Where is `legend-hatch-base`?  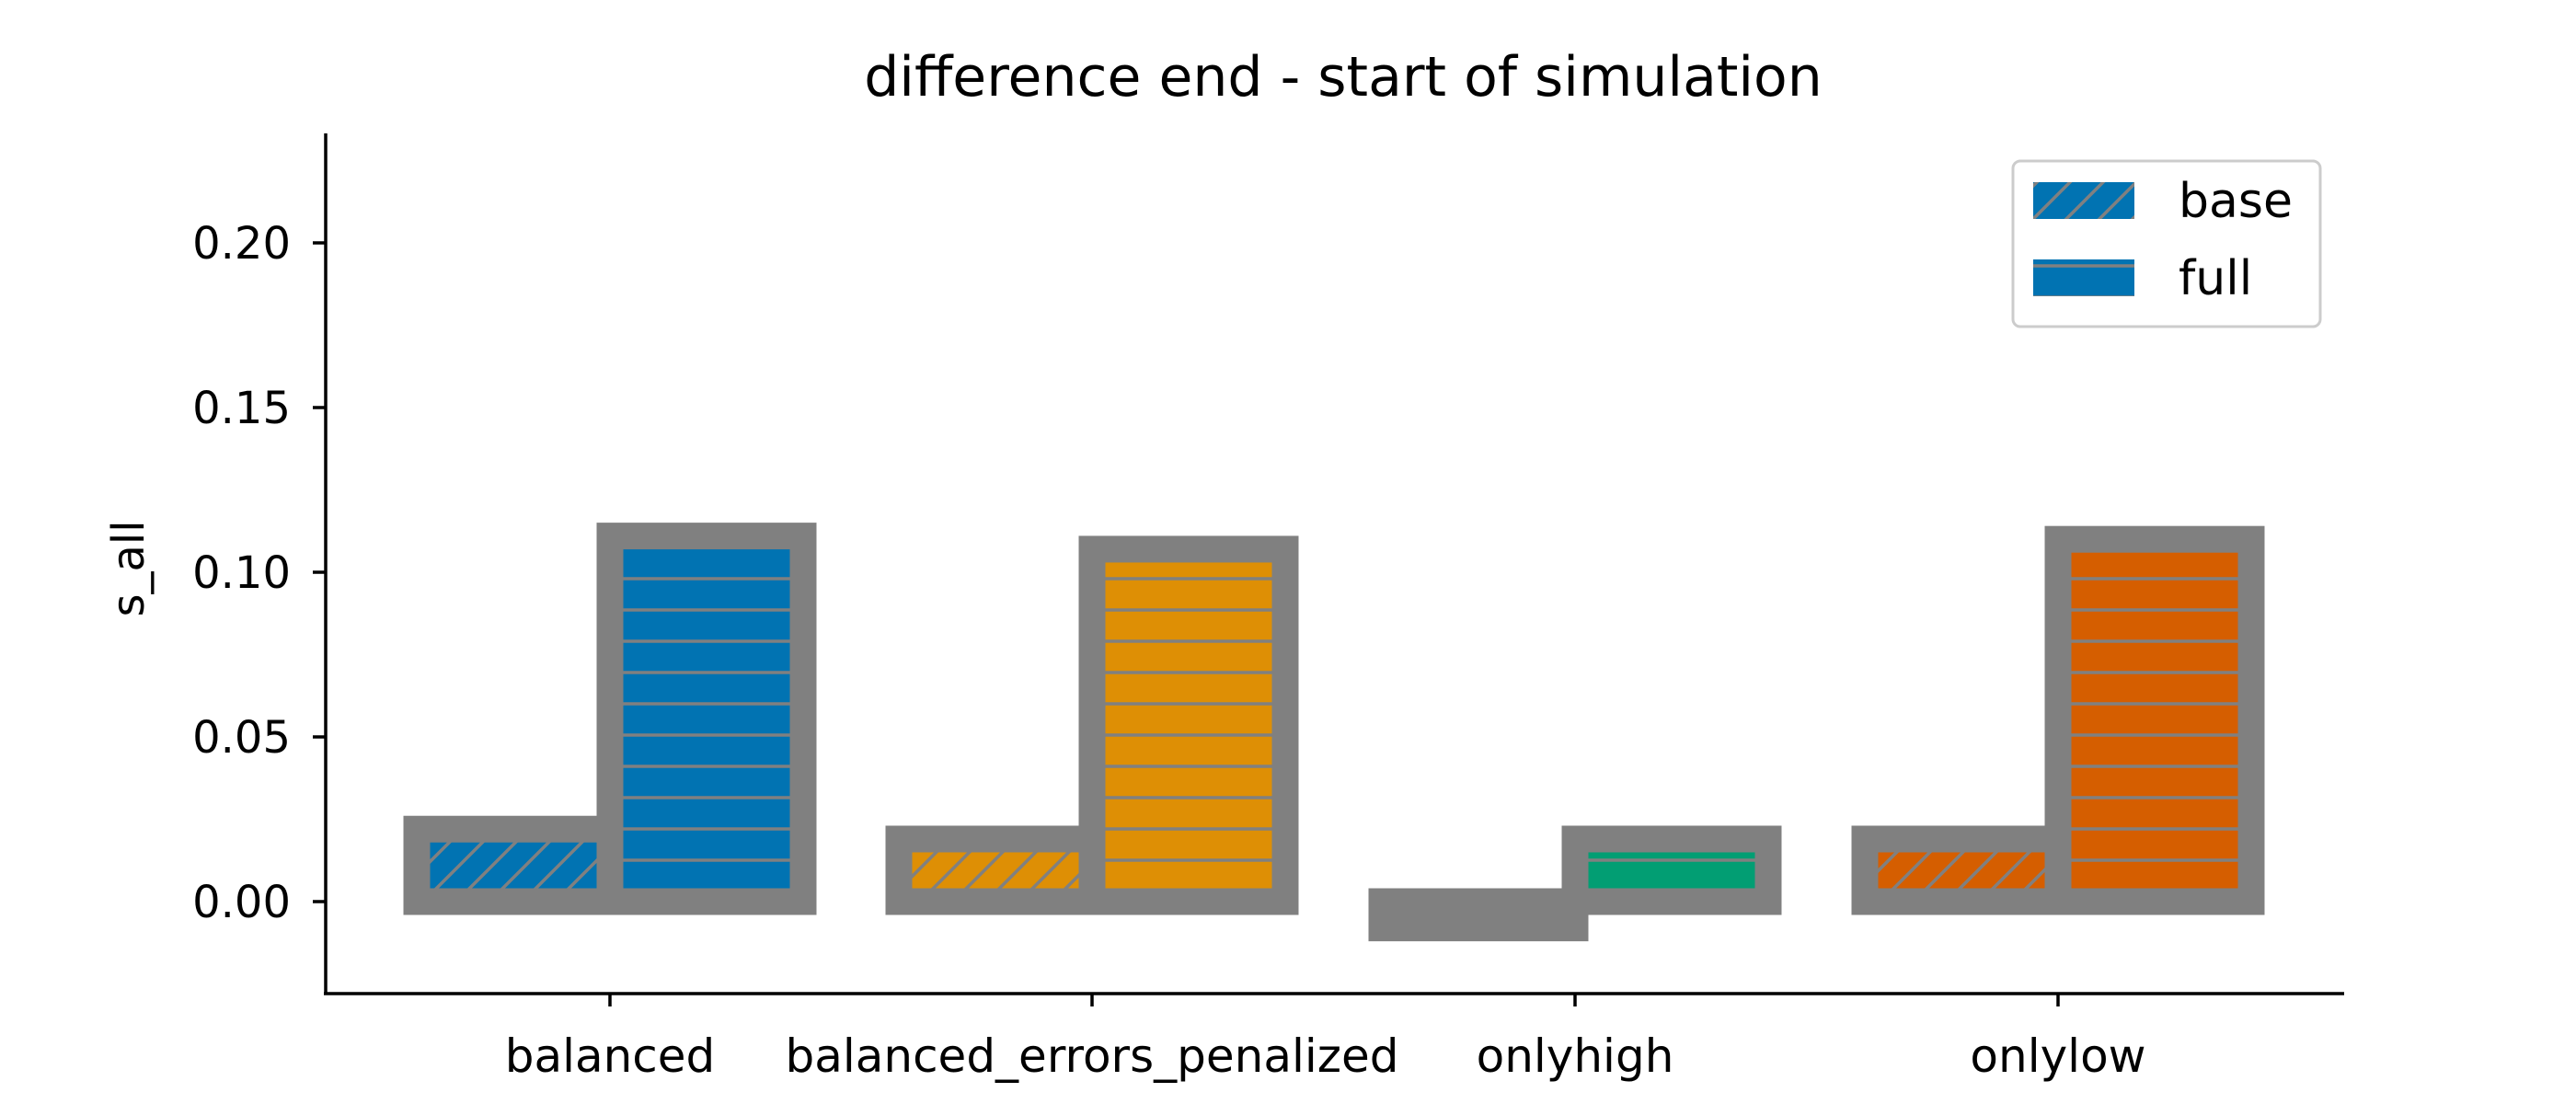
legend-hatch-base is located at coordinates (2083, 200).